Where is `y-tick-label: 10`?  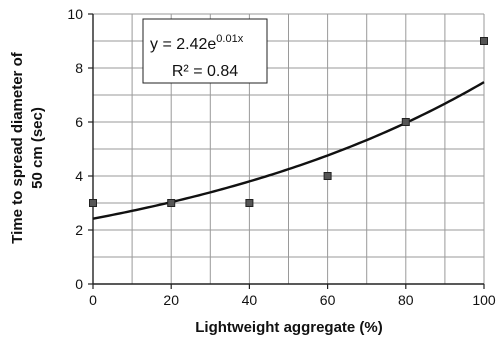 y-tick-label: 10 is located at coordinates (75, 14).